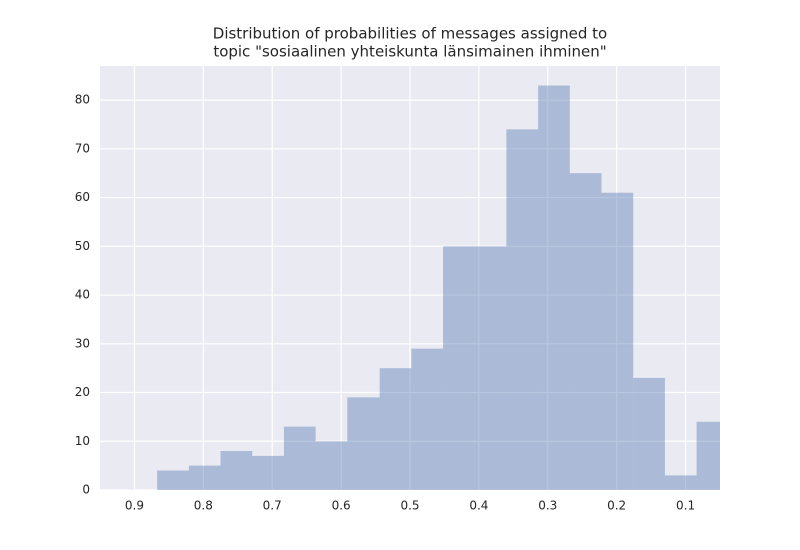 This screenshot has height=550, width=800. I want to click on x-tick-label: 0.7, so click(272, 506).